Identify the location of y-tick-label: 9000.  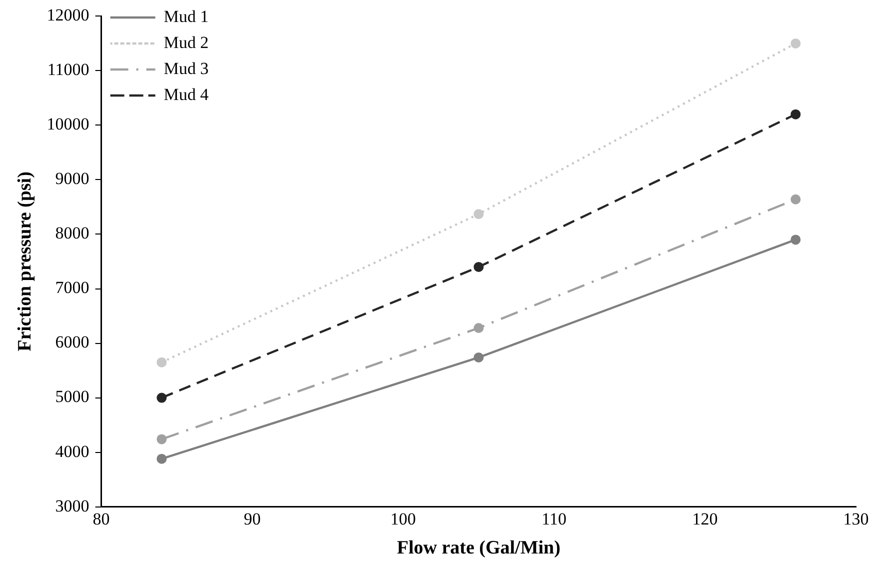
(72, 178).